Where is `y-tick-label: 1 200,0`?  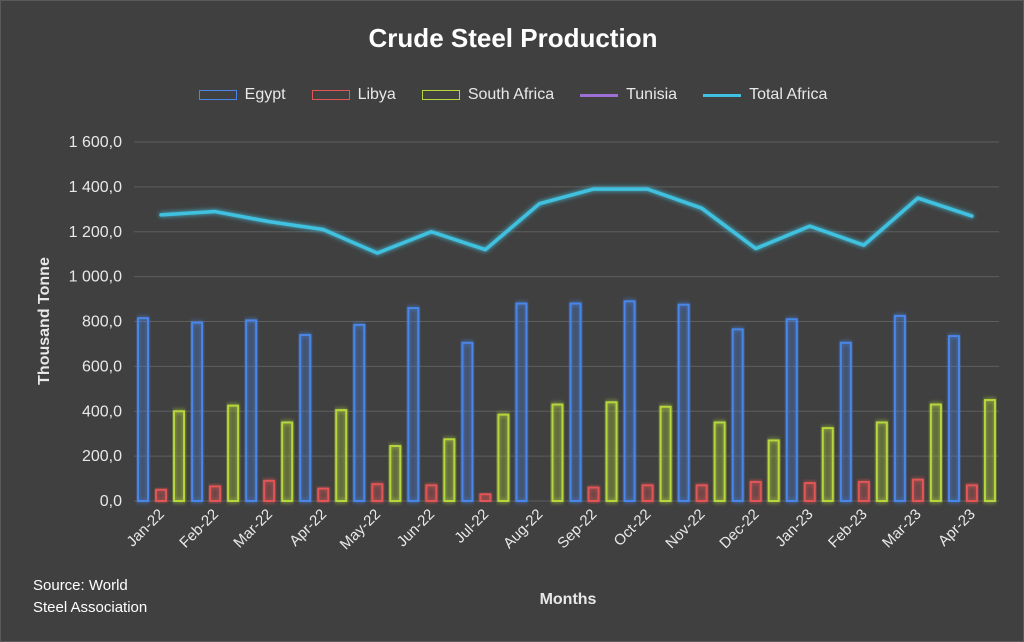 y-tick-label: 1 200,0 is located at coordinates (95, 232).